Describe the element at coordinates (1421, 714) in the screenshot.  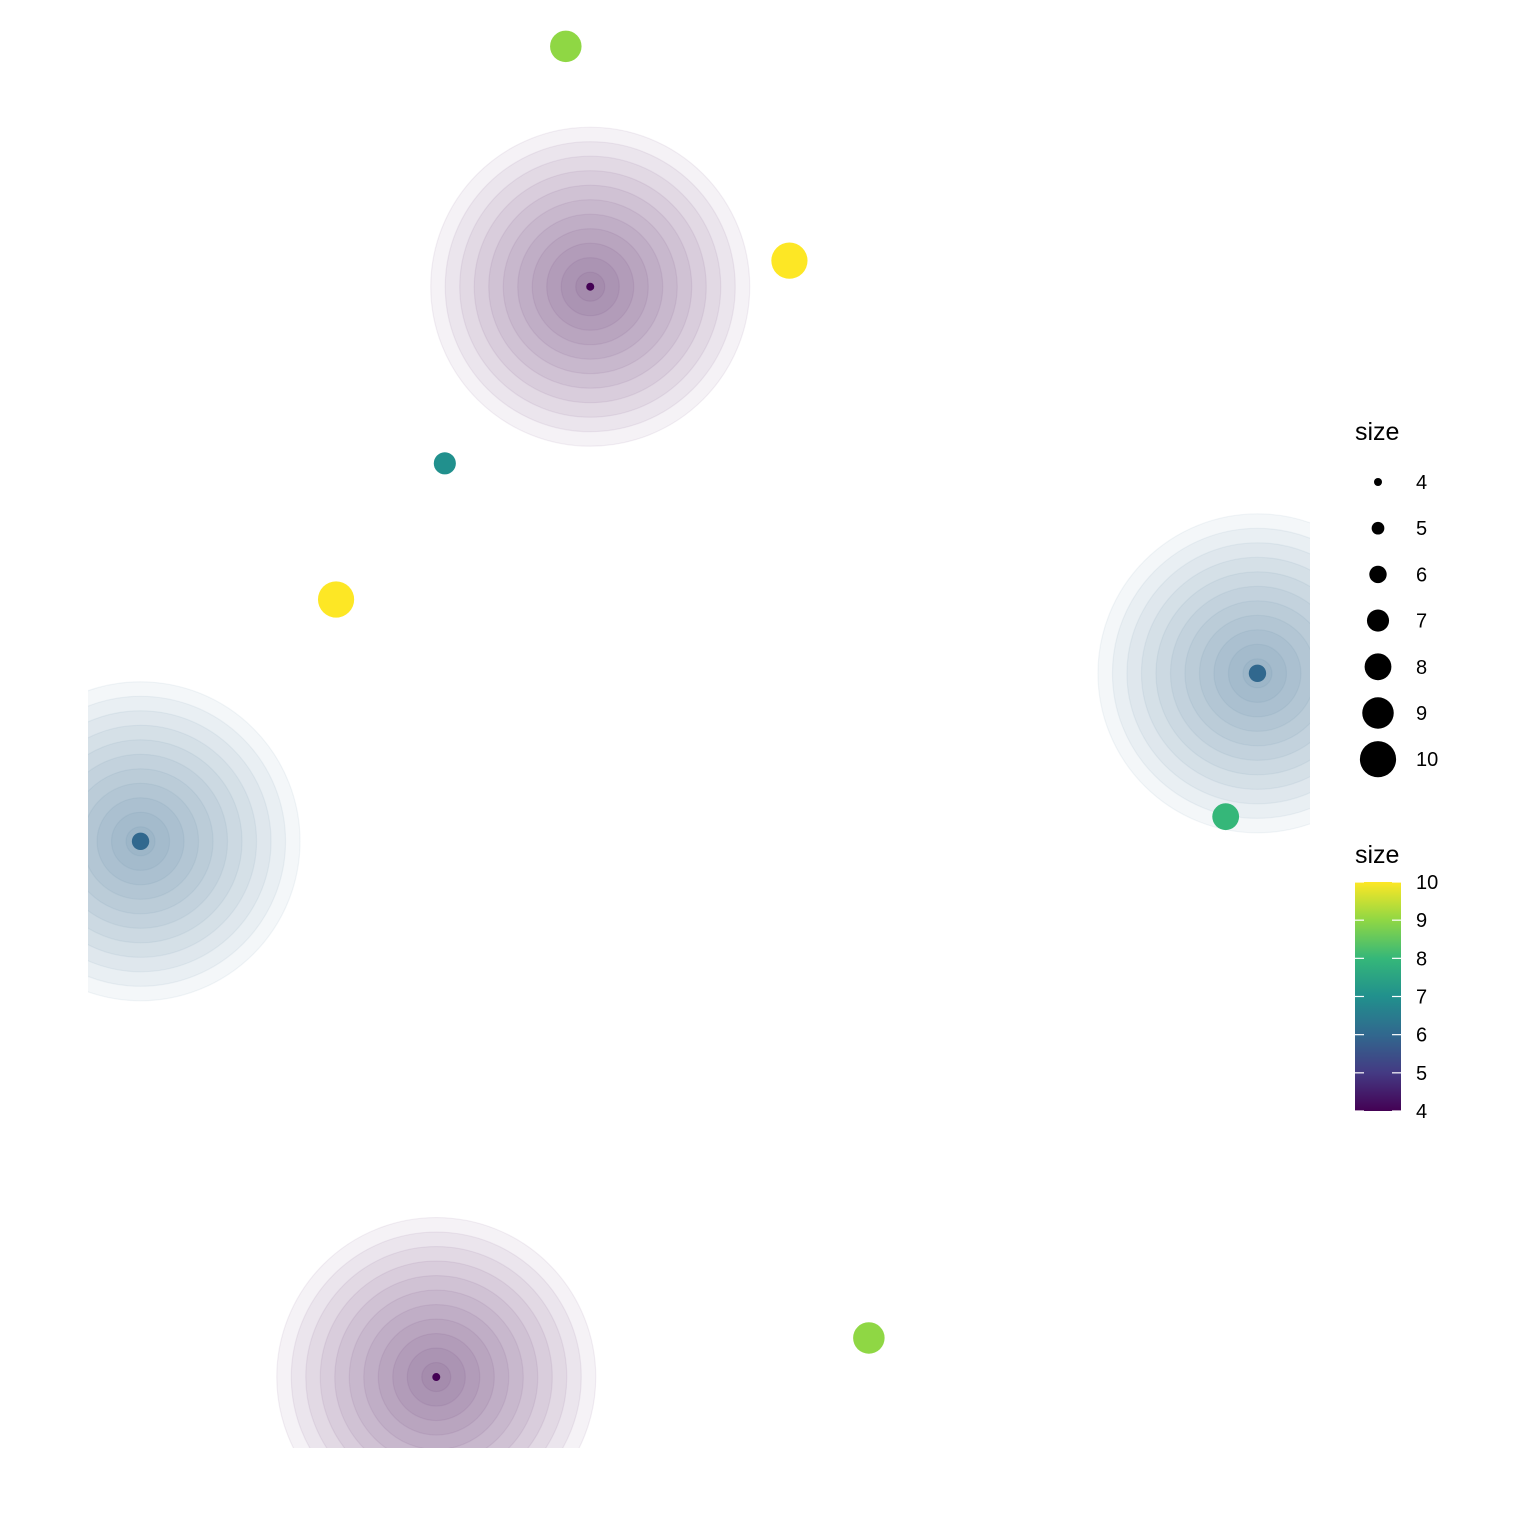
I see `size-legend-label: 9` at that location.